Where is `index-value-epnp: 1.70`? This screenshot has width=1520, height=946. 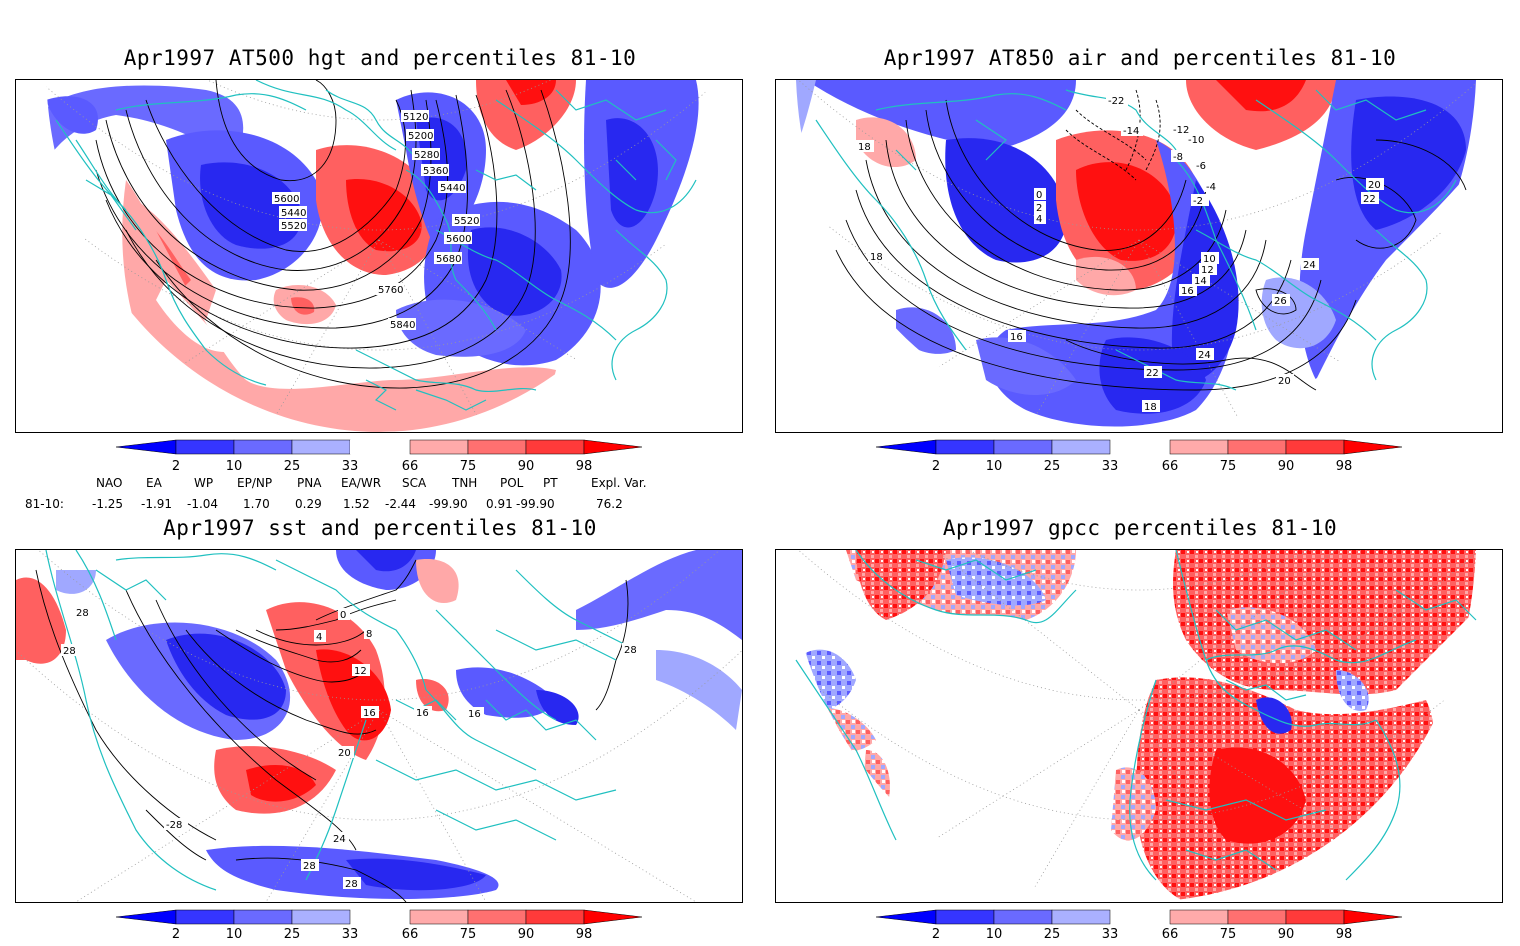 index-value-epnp: 1.70 is located at coordinates (256, 504).